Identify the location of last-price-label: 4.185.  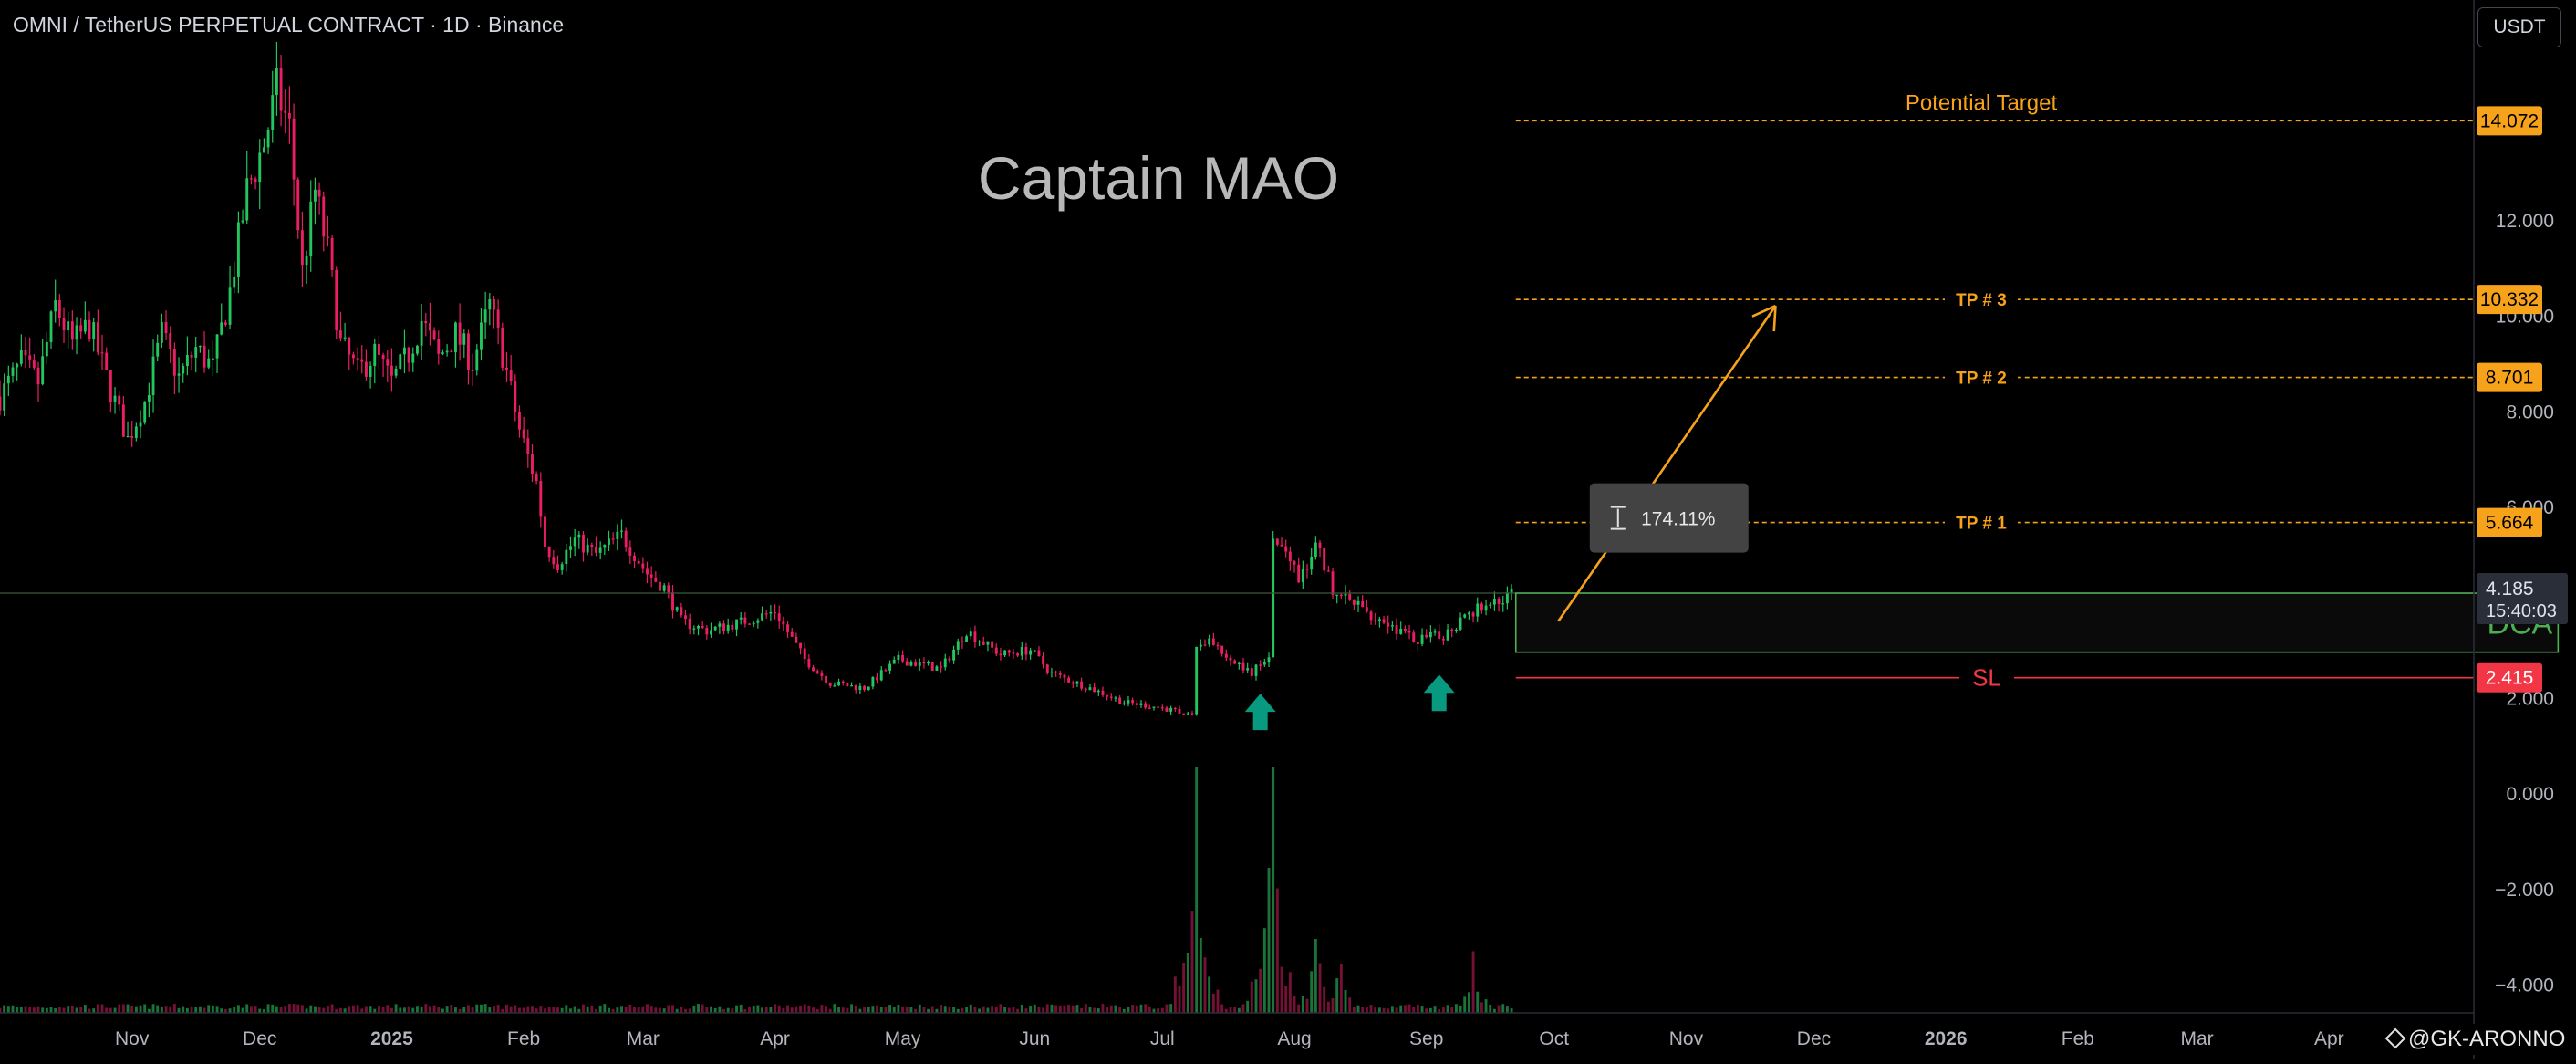
(2510, 590).